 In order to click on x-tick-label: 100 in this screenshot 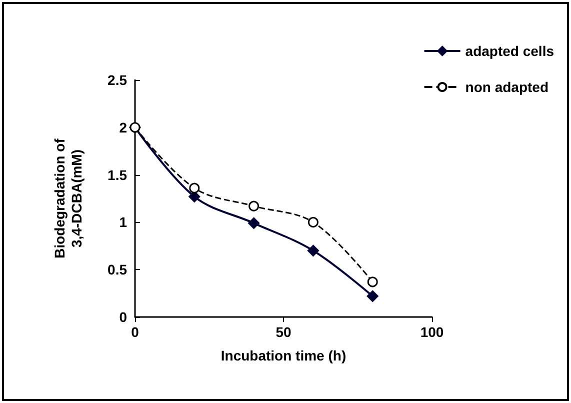, I will do `click(432, 332)`.